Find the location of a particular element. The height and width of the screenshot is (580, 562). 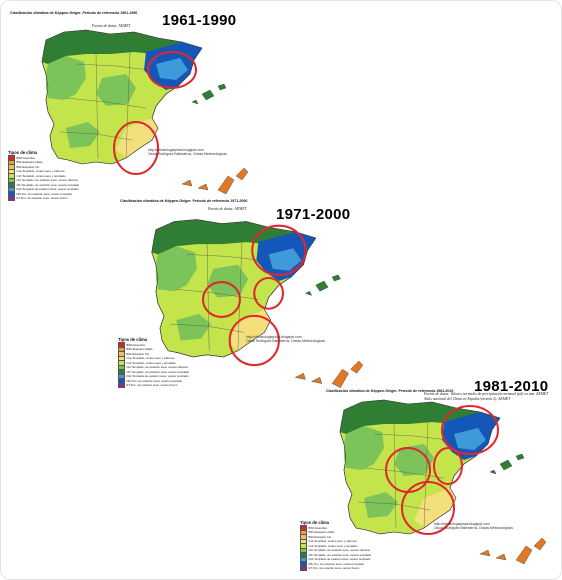

balearic-islands is located at coordinates (322, 285).